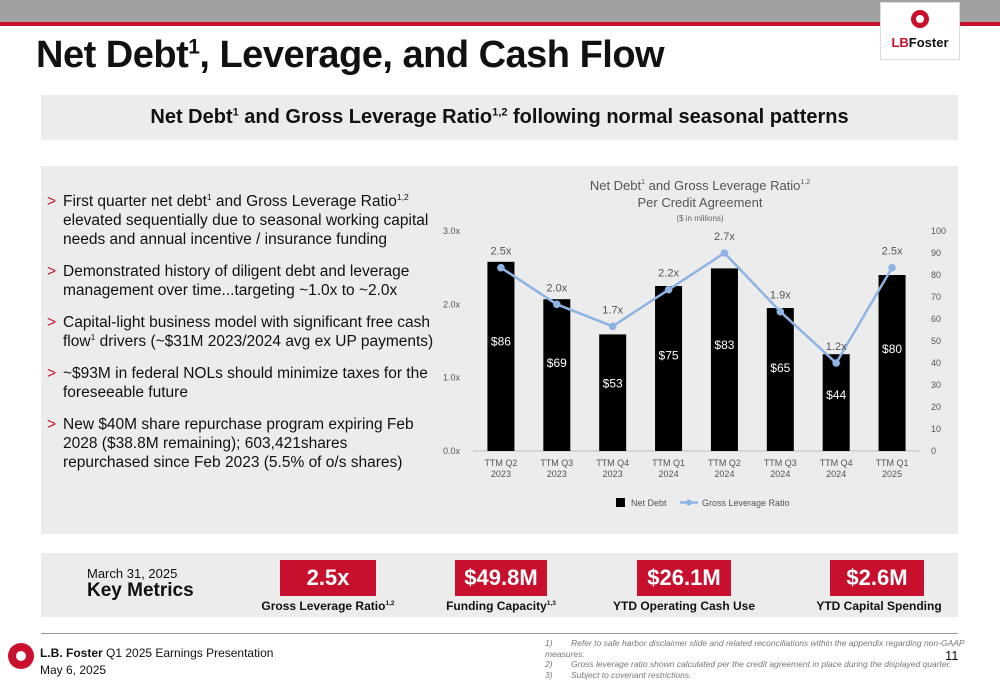 The height and width of the screenshot is (685, 1000). I want to click on chart-title-line2: Per Credit Agreement, so click(699, 202).